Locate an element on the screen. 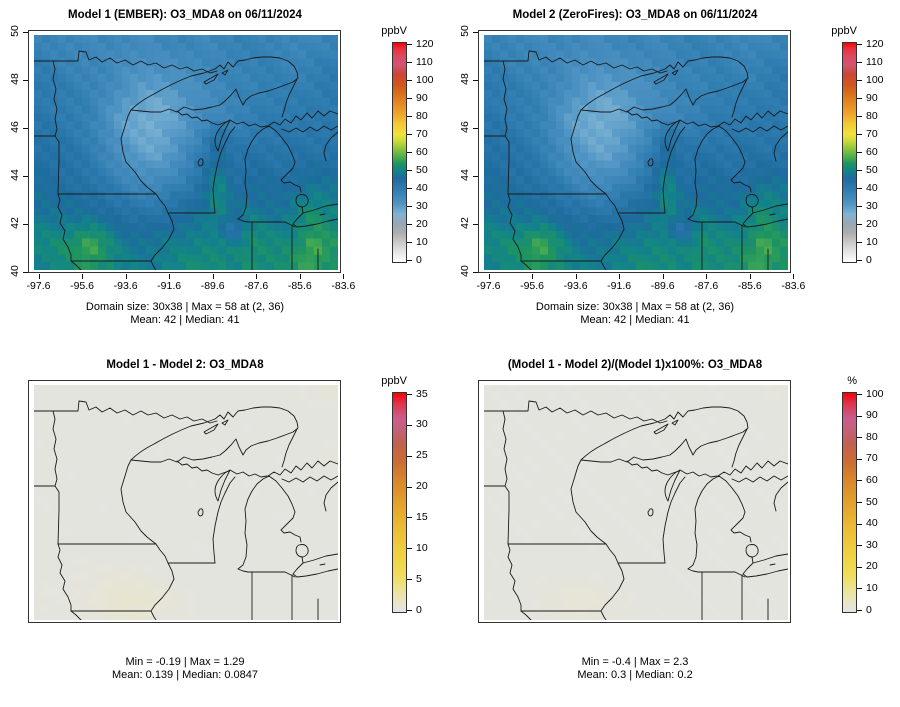 The image size is (900, 707). colorbar-tick-label: 80 is located at coordinates (872, 115).